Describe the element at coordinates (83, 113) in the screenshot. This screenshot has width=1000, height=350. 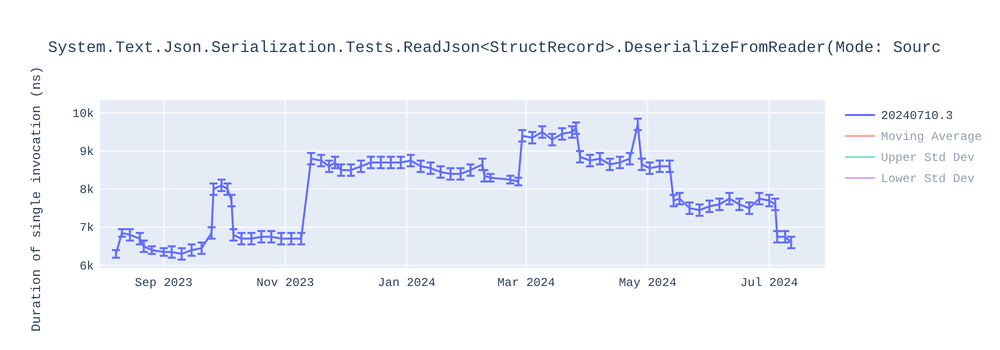
I see `y-tick-label: 10k` at that location.